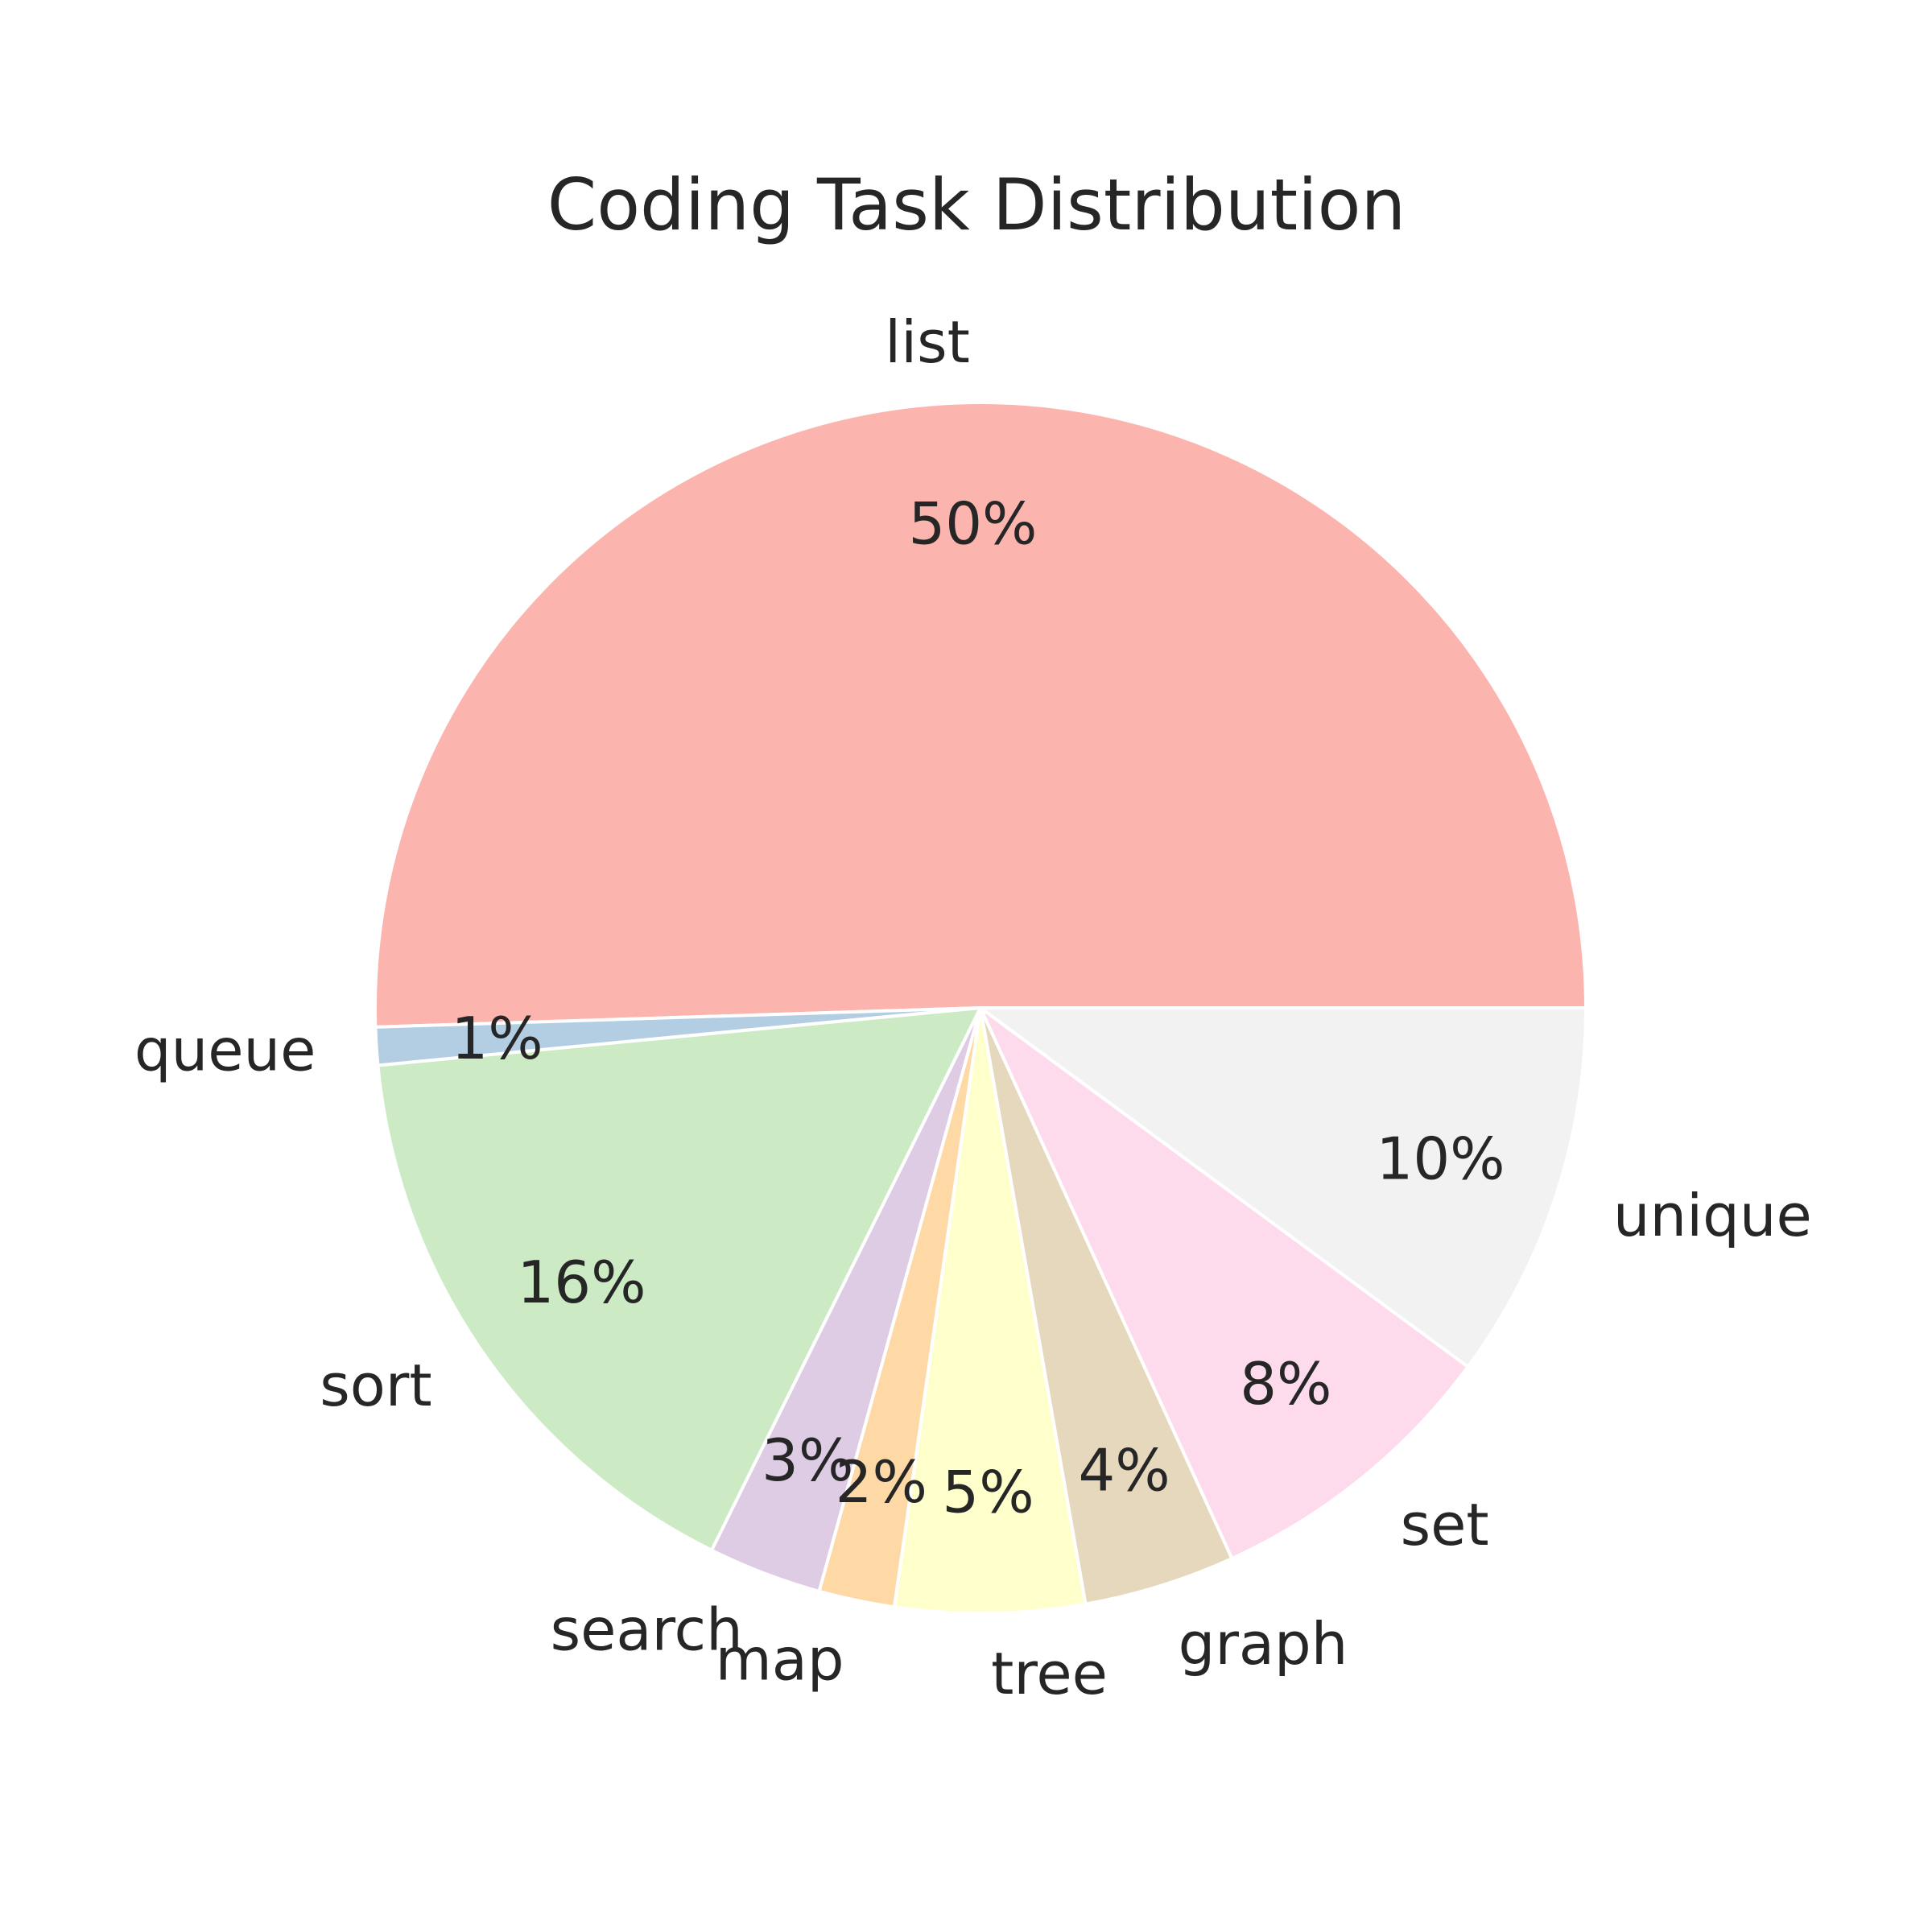 This screenshot has width=1932, height=1932. What do you see at coordinates (780, 1660) in the screenshot?
I see `category-label-map: map` at bounding box center [780, 1660].